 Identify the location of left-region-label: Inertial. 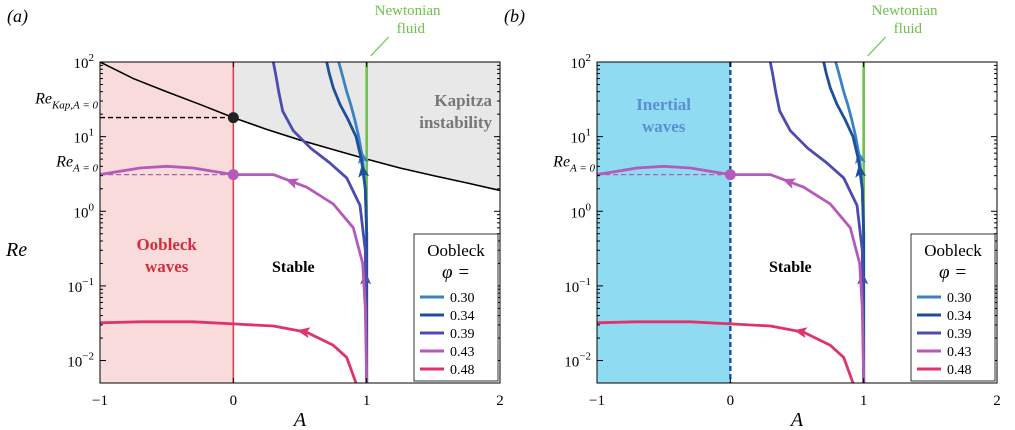
(663, 104).